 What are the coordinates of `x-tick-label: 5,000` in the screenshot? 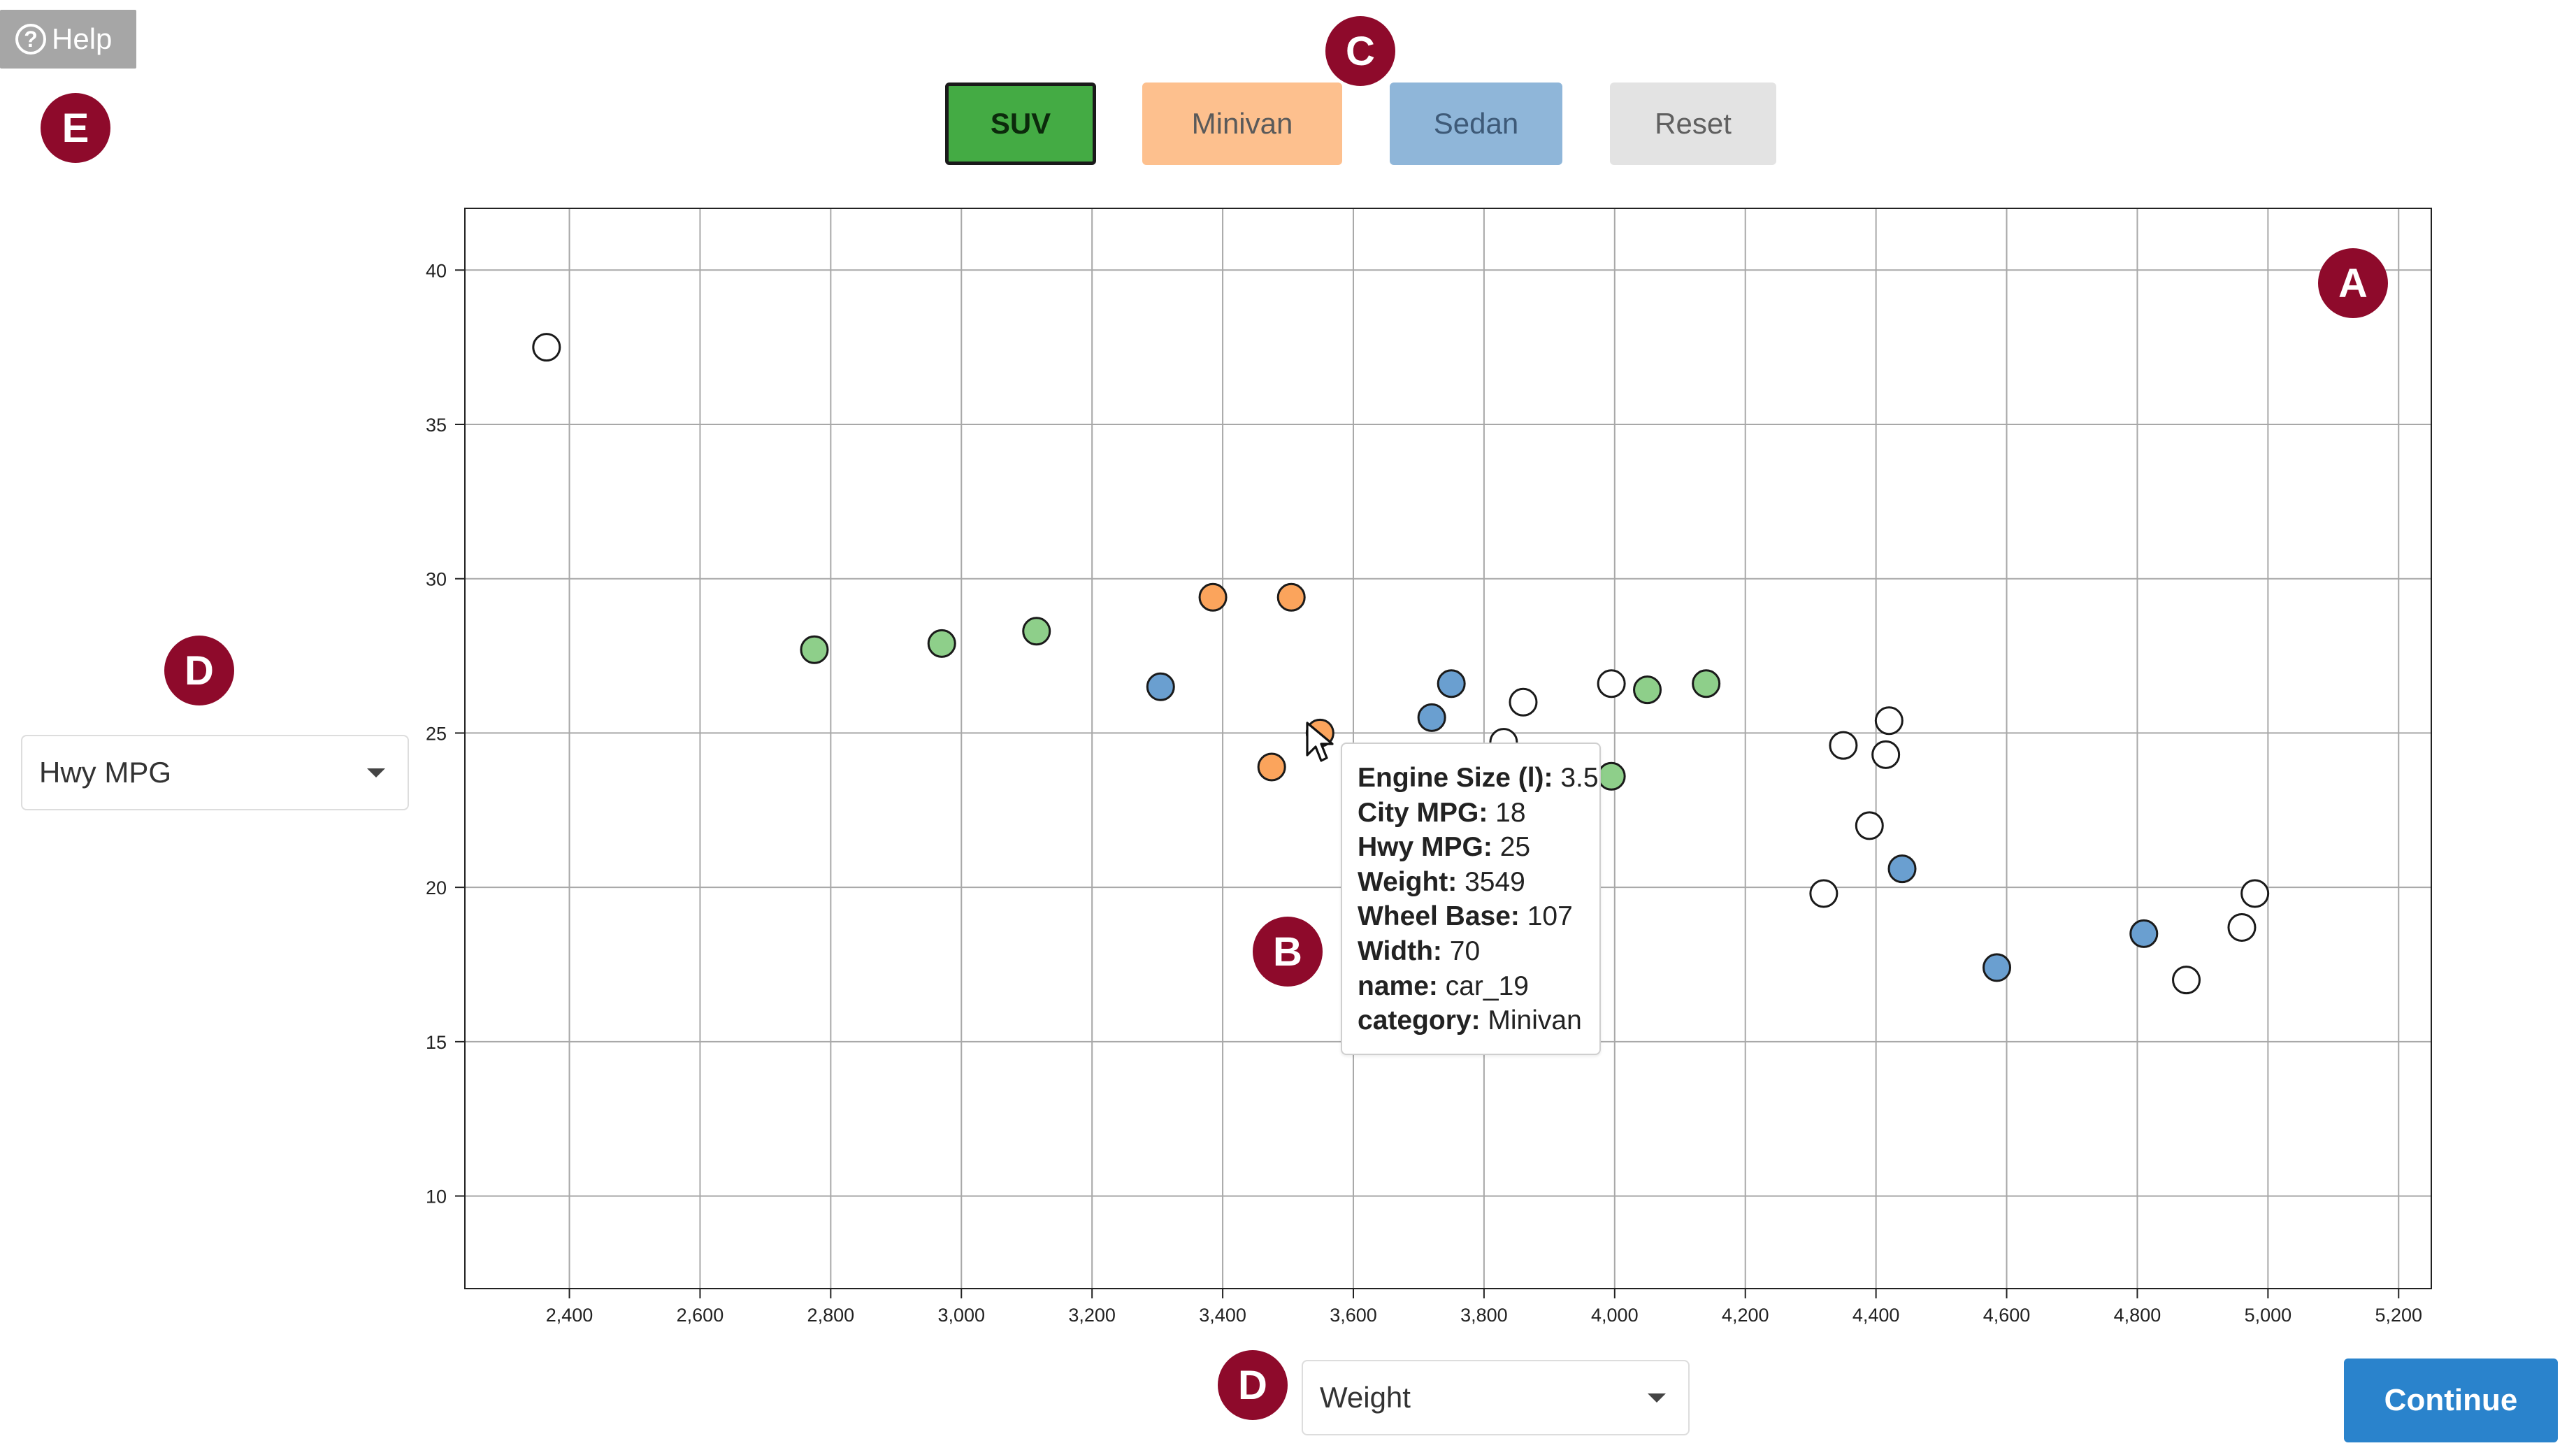 It's located at (2268, 1315).